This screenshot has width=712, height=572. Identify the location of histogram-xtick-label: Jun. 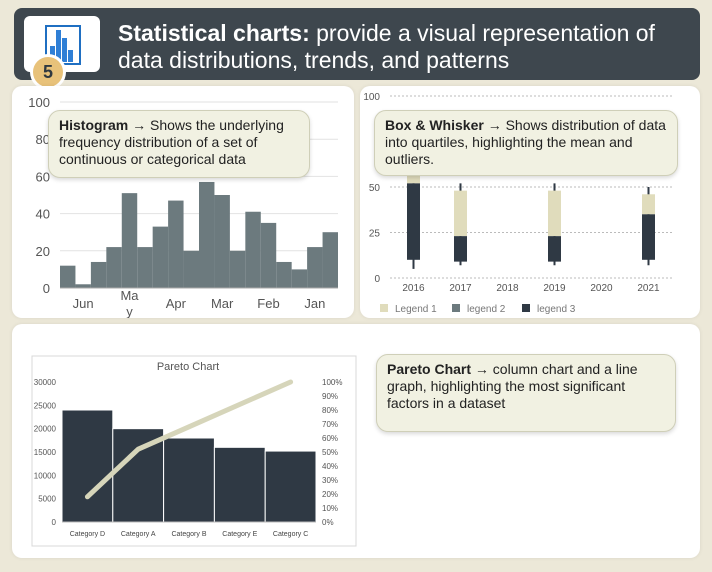
(83, 303).